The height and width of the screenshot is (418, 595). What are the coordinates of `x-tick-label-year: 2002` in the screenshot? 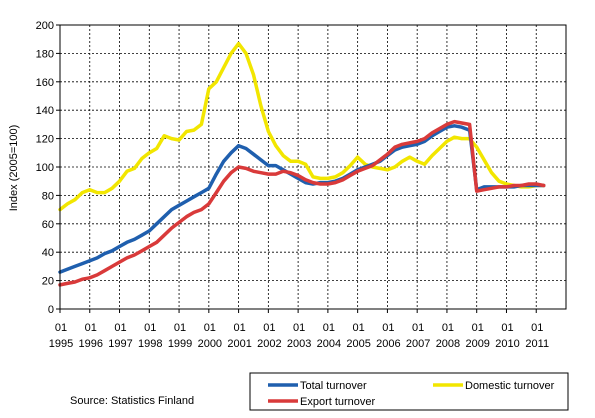 It's located at (269, 344).